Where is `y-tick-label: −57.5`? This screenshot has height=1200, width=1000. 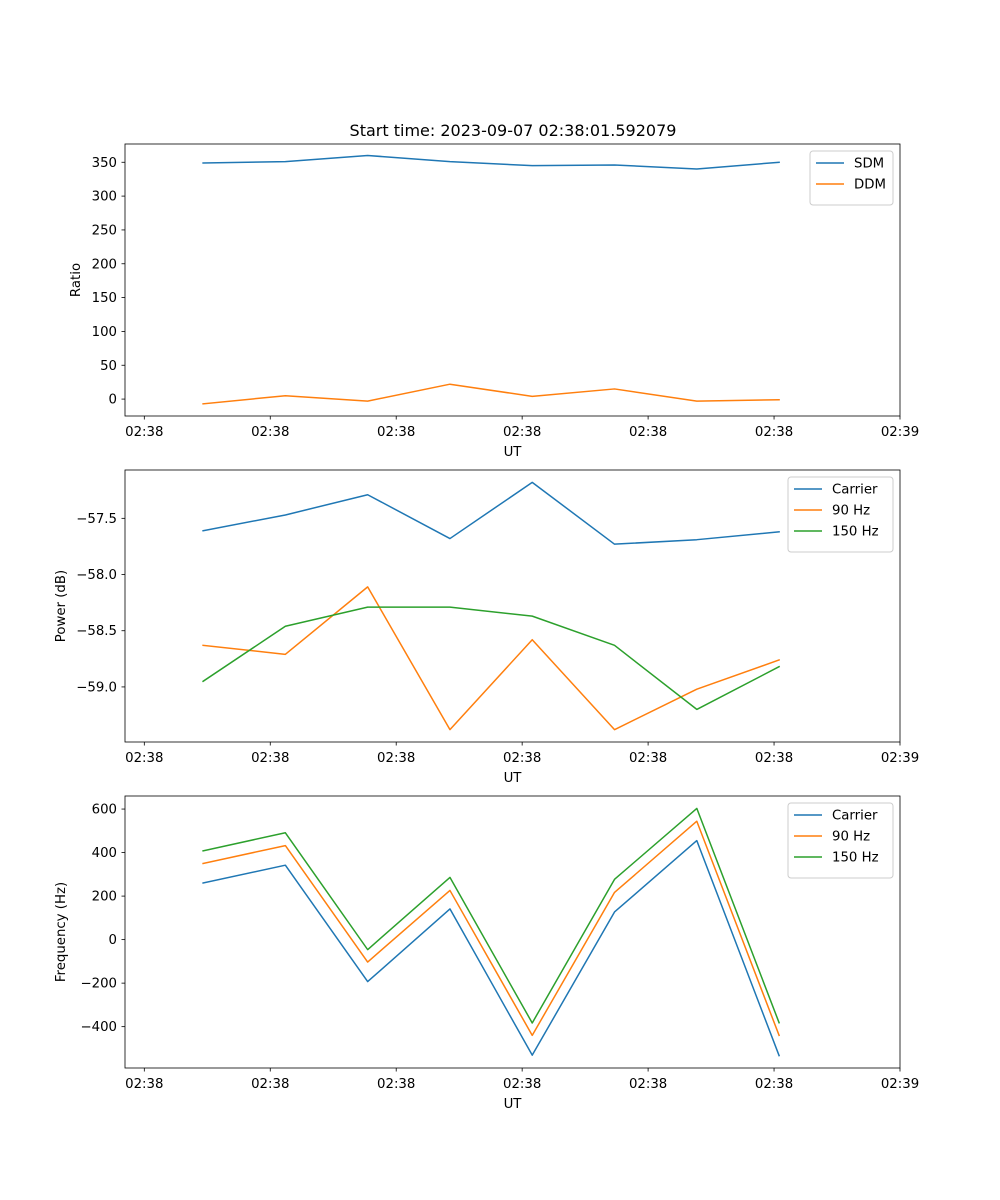 y-tick-label: −57.5 is located at coordinates (96, 519).